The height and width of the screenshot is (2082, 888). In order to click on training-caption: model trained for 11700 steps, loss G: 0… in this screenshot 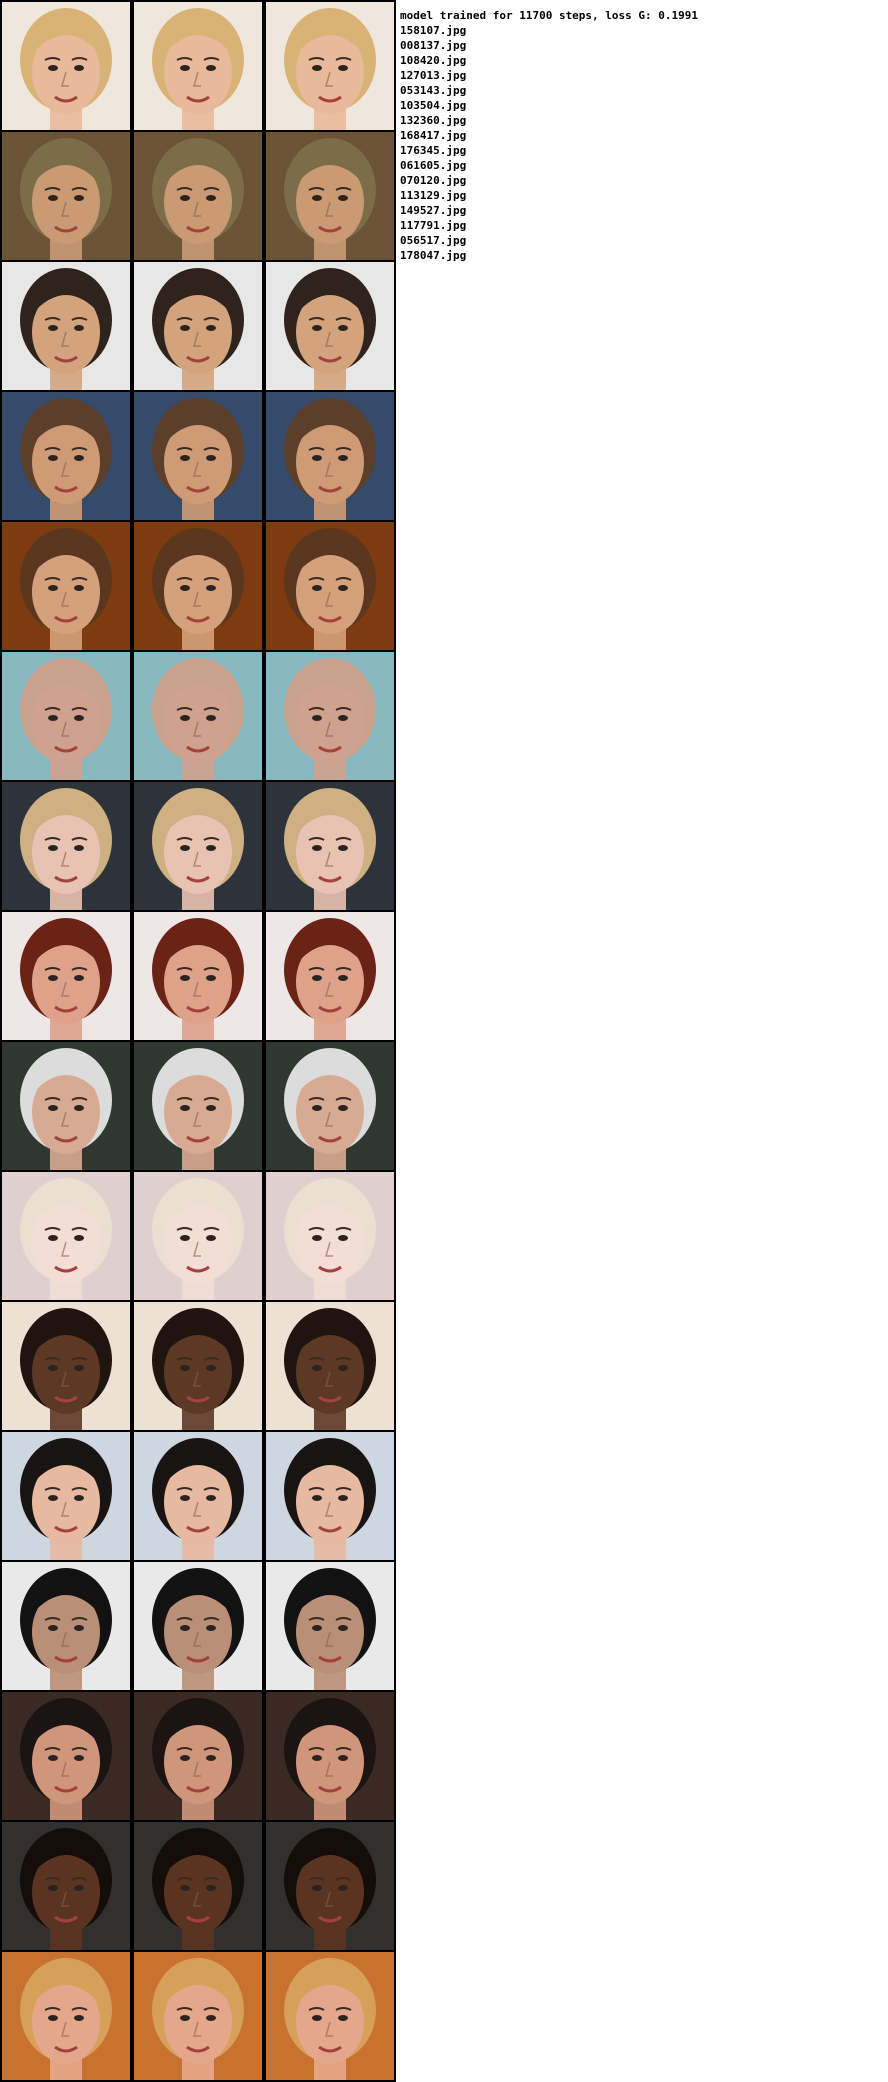, I will do `click(549, 15)`.